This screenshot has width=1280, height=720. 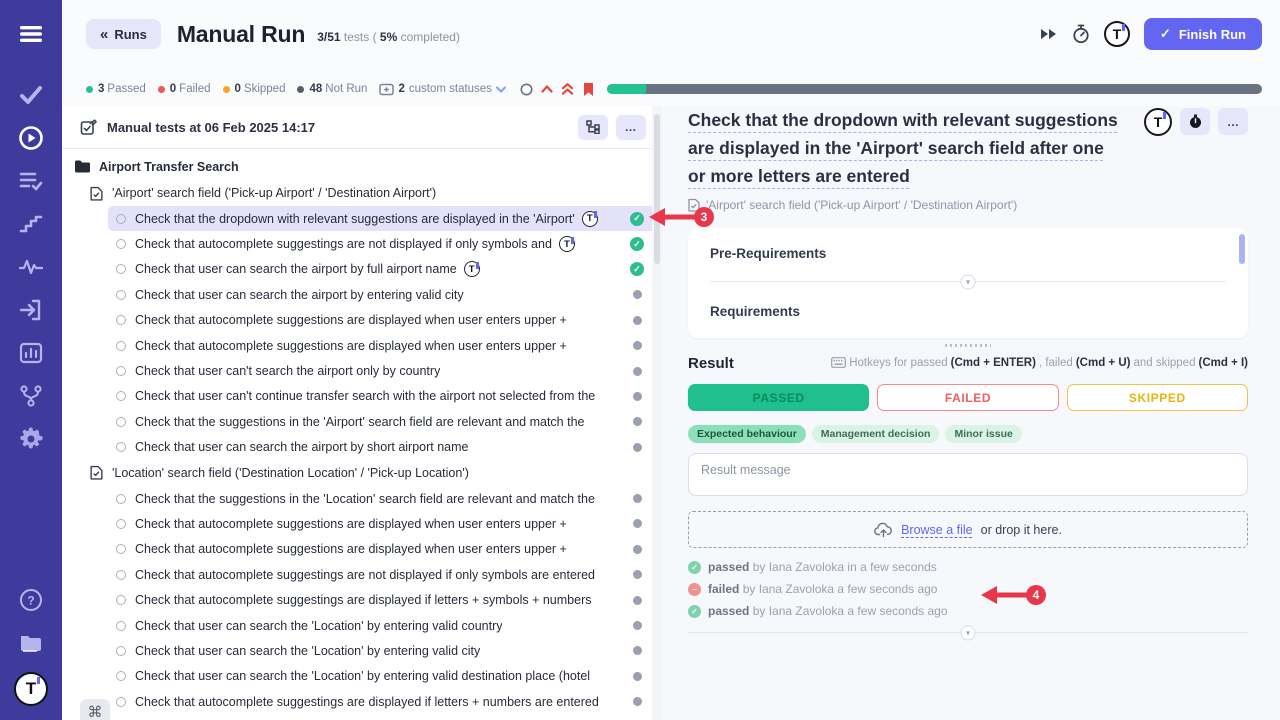 What do you see at coordinates (968, 474) in the screenshot?
I see `result-message-input` at bounding box center [968, 474].